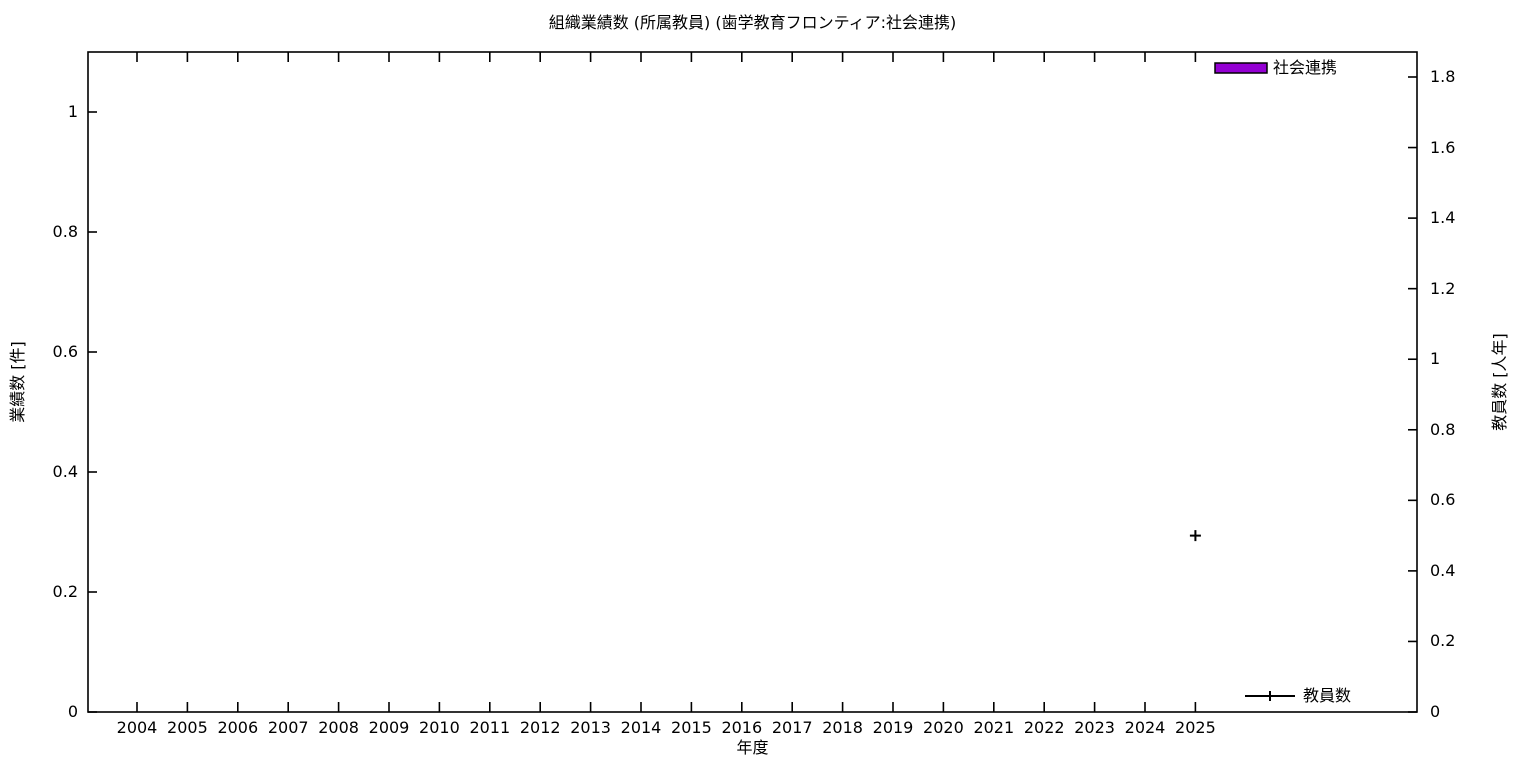 The image size is (1536, 768). Describe the element at coordinates (994, 727) in the screenshot. I see `x-tick-label: 2021` at that location.